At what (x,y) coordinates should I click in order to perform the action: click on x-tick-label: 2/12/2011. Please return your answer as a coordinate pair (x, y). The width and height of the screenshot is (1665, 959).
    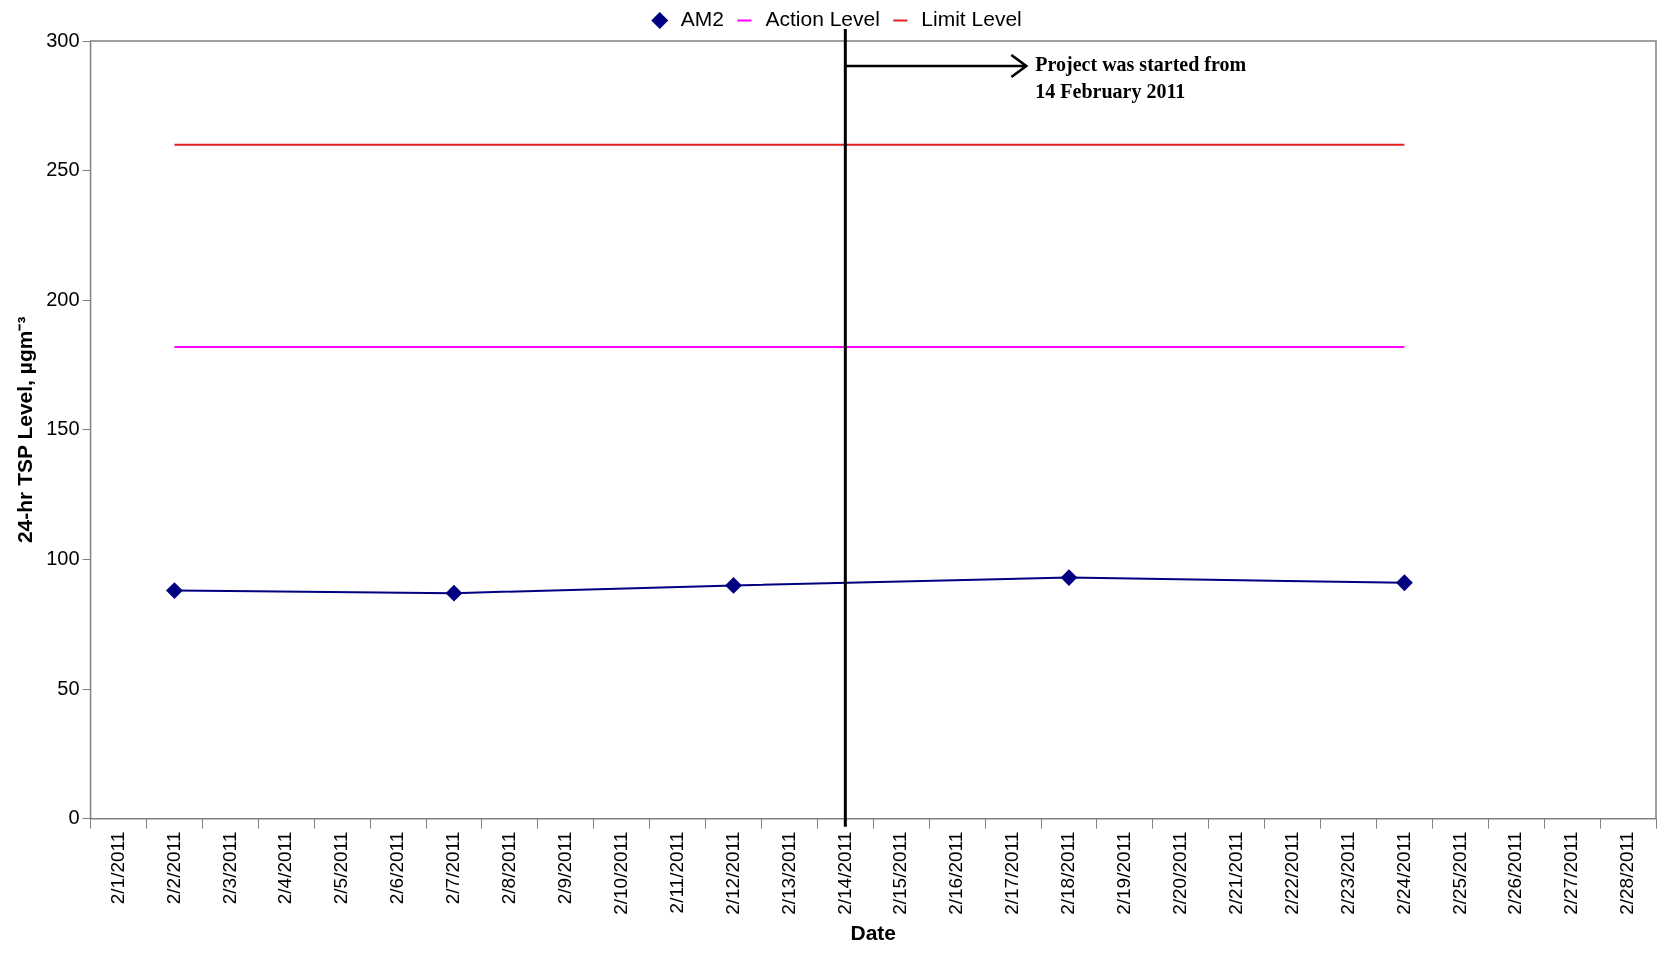
    Looking at the image, I should click on (732, 873).